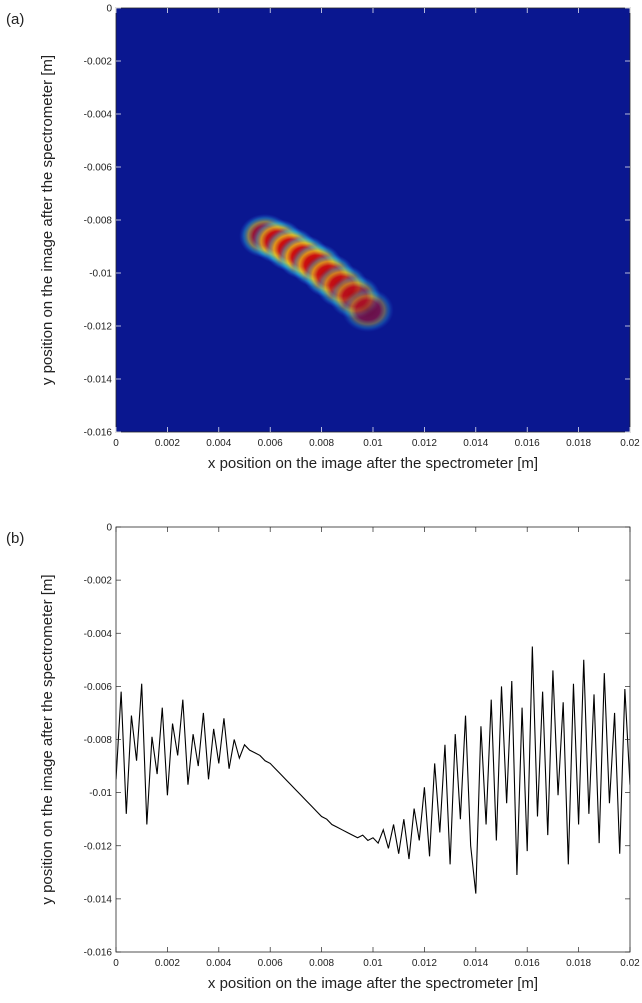  Describe the element at coordinates (15, 19) in the screenshot. I see `panel-label: (a)` at that location.